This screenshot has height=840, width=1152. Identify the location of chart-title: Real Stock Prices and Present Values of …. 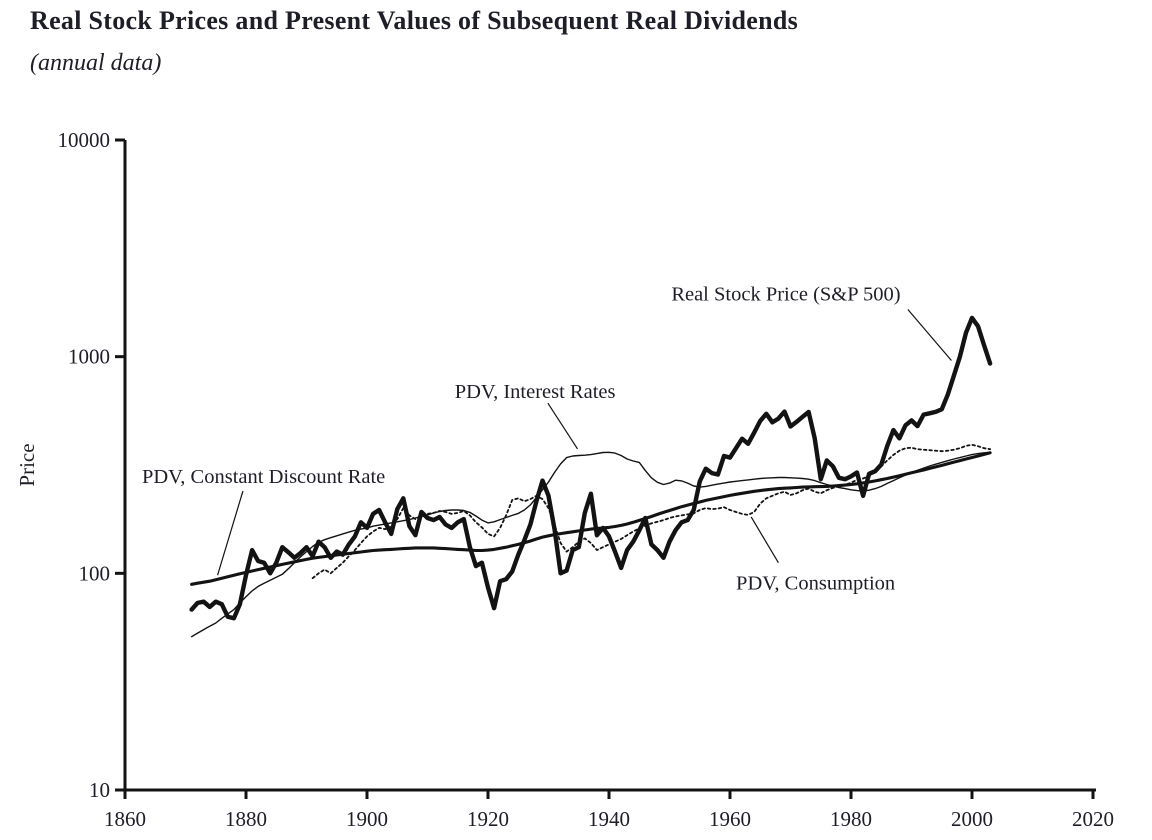
(414, 20).